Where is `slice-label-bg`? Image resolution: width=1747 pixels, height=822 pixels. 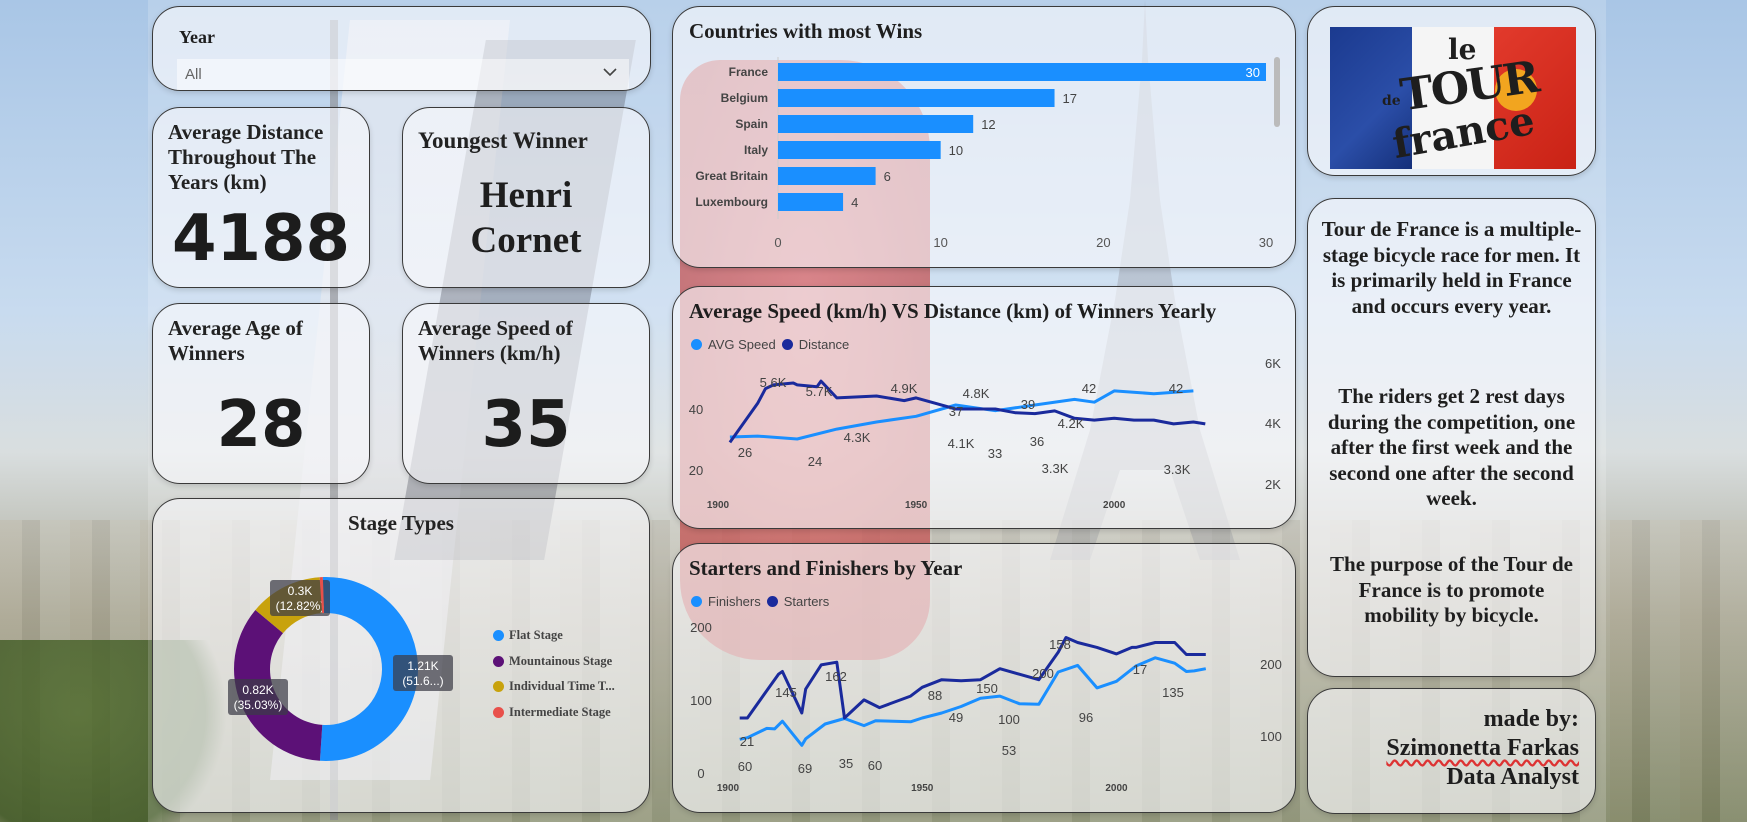
slice-label-bg is located at coordinates (423, 673).